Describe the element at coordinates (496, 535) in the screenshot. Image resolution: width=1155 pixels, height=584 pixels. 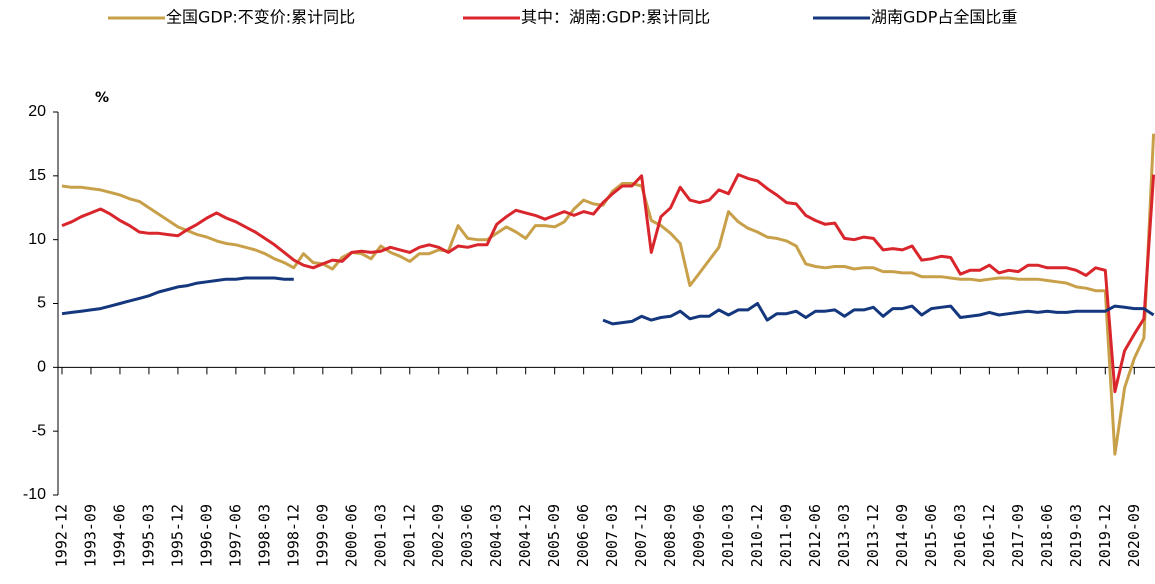
I see `x-tick-label: 2004-03` at that location.